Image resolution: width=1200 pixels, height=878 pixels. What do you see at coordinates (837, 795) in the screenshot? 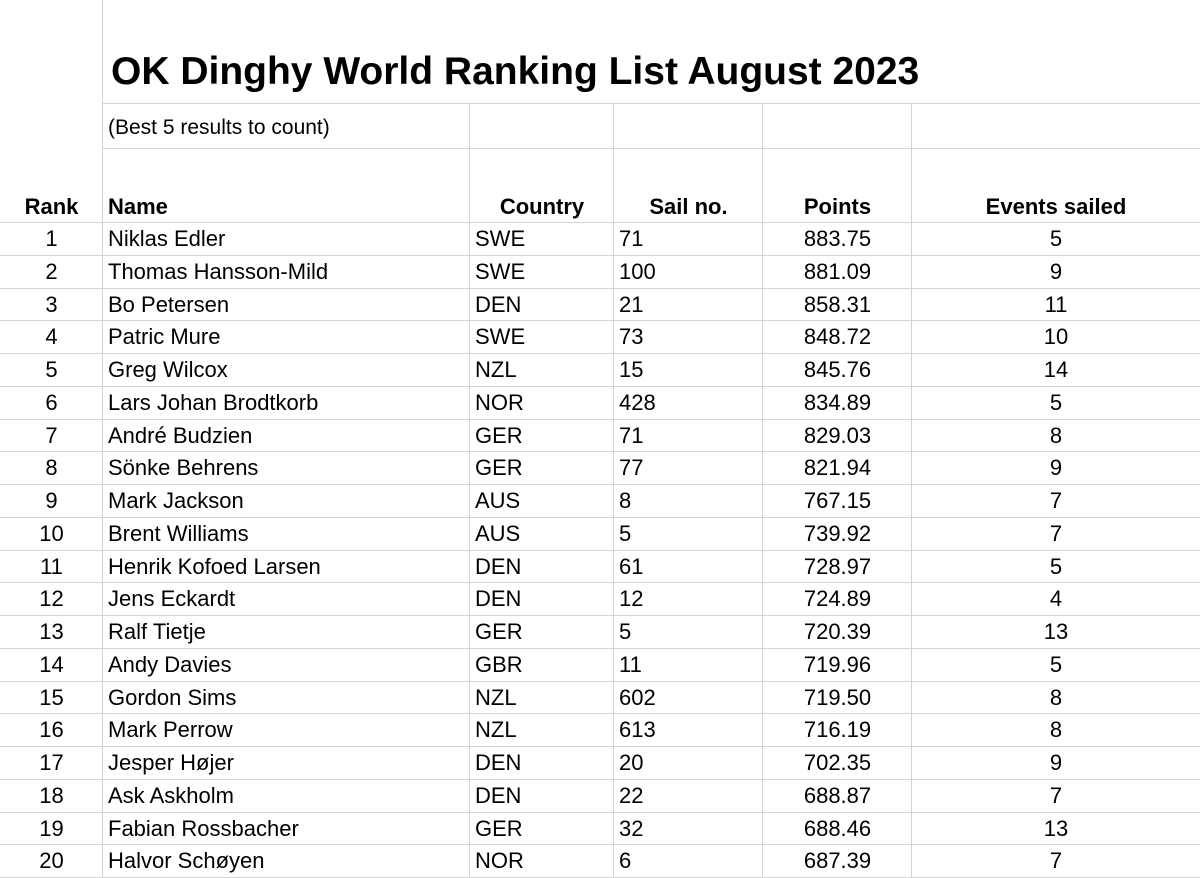
I see `table-cell: 688.87` at bounding box center [837, 795].